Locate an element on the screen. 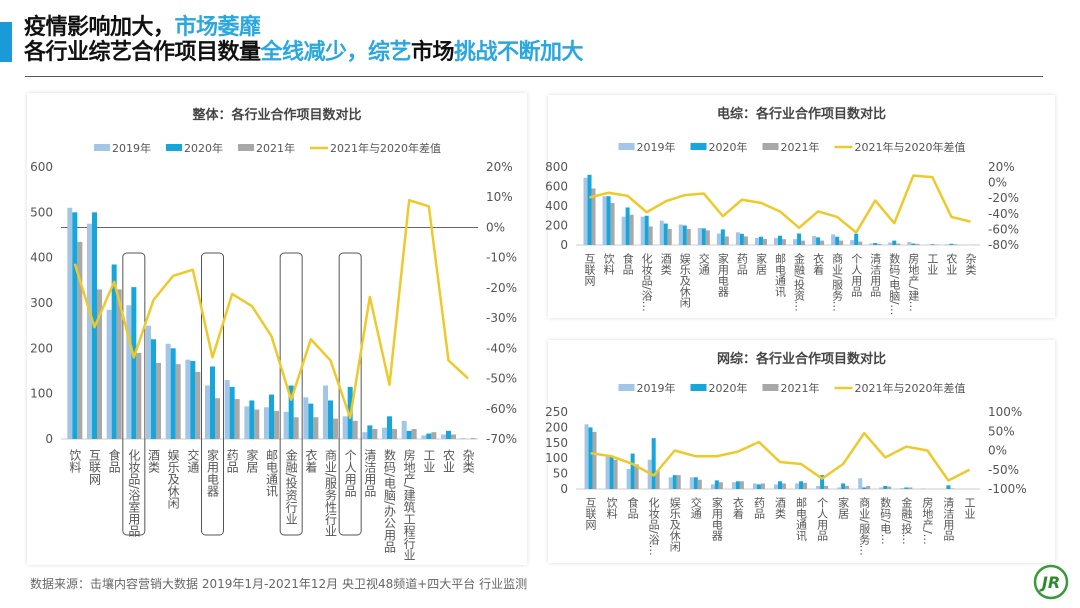  category-label: 药品 is located at coordinates (741, 264).